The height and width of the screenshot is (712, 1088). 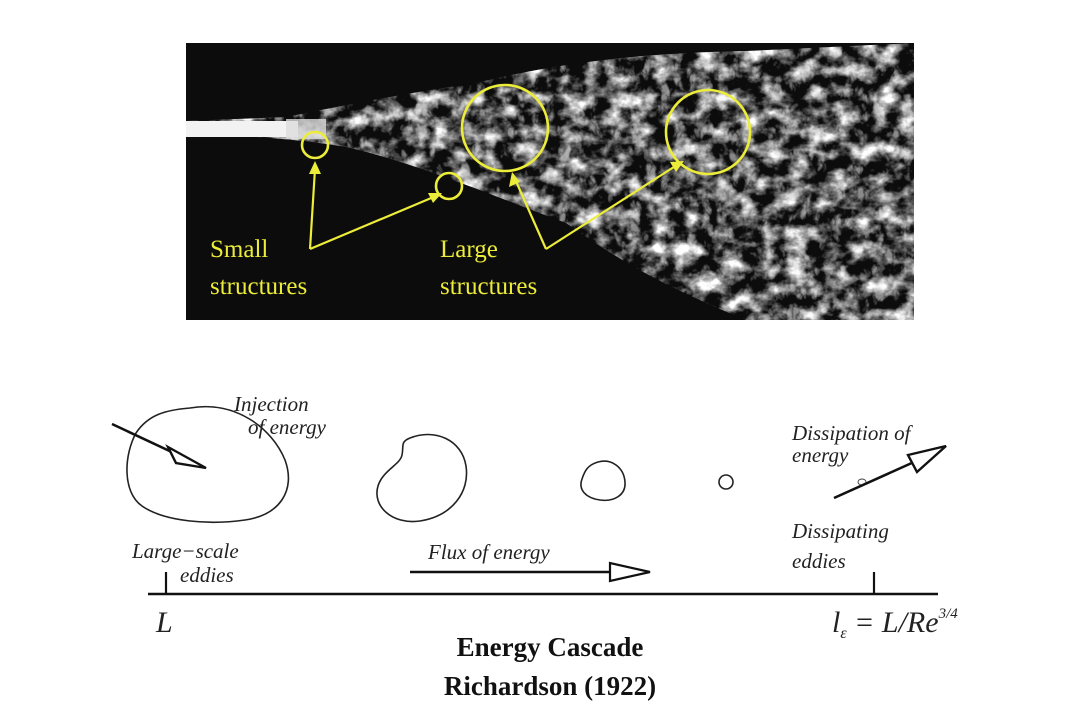 What do you see at coordinates (629, 572) in the screenshot?
I see `flux-arrow-icon` at bounding box center [629, 572].